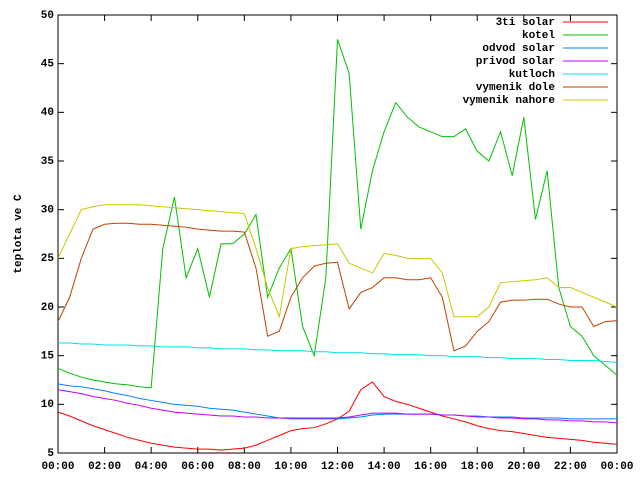 The height and width of the screenshot is (480, 640). Describe the element at coordinates (47, 308) in the screenshot. I see `y-tick-label: 20` at that location.